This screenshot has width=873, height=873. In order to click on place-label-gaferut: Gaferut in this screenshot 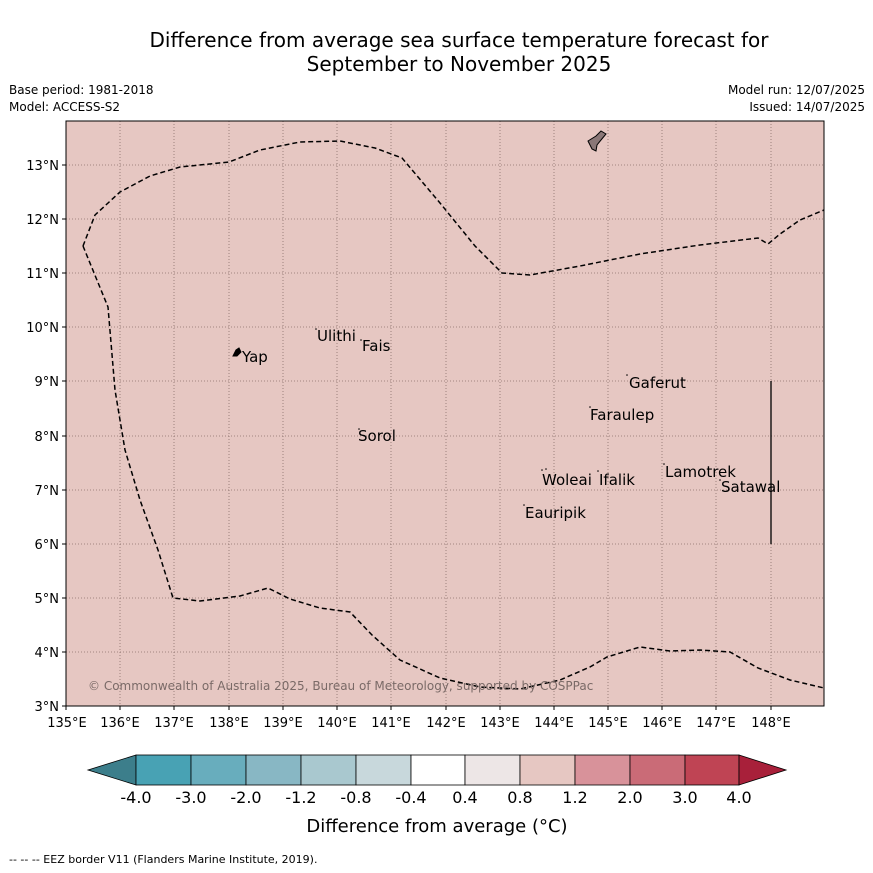, I will do `click(657, 383)`.